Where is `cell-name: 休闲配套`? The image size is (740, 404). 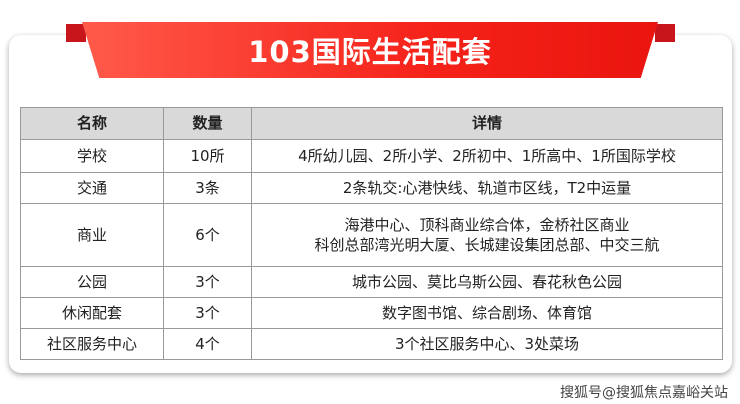 cell-name: 休闲配套 is located at coordinates (92, 313).